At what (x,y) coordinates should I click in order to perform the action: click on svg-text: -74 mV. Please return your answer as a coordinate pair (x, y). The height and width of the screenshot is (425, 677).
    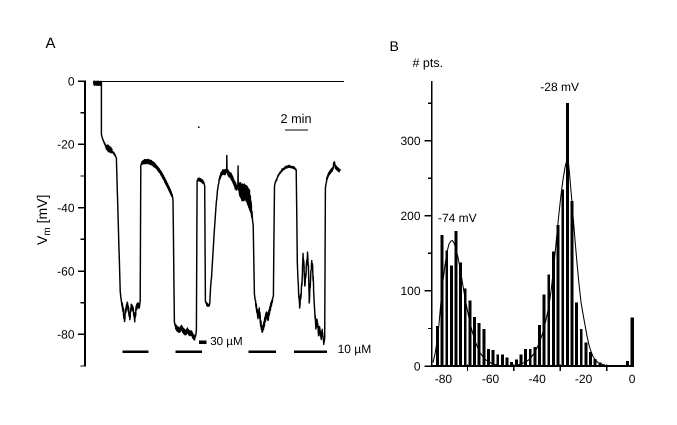
    Looking at the image, I should click on (457, 218).